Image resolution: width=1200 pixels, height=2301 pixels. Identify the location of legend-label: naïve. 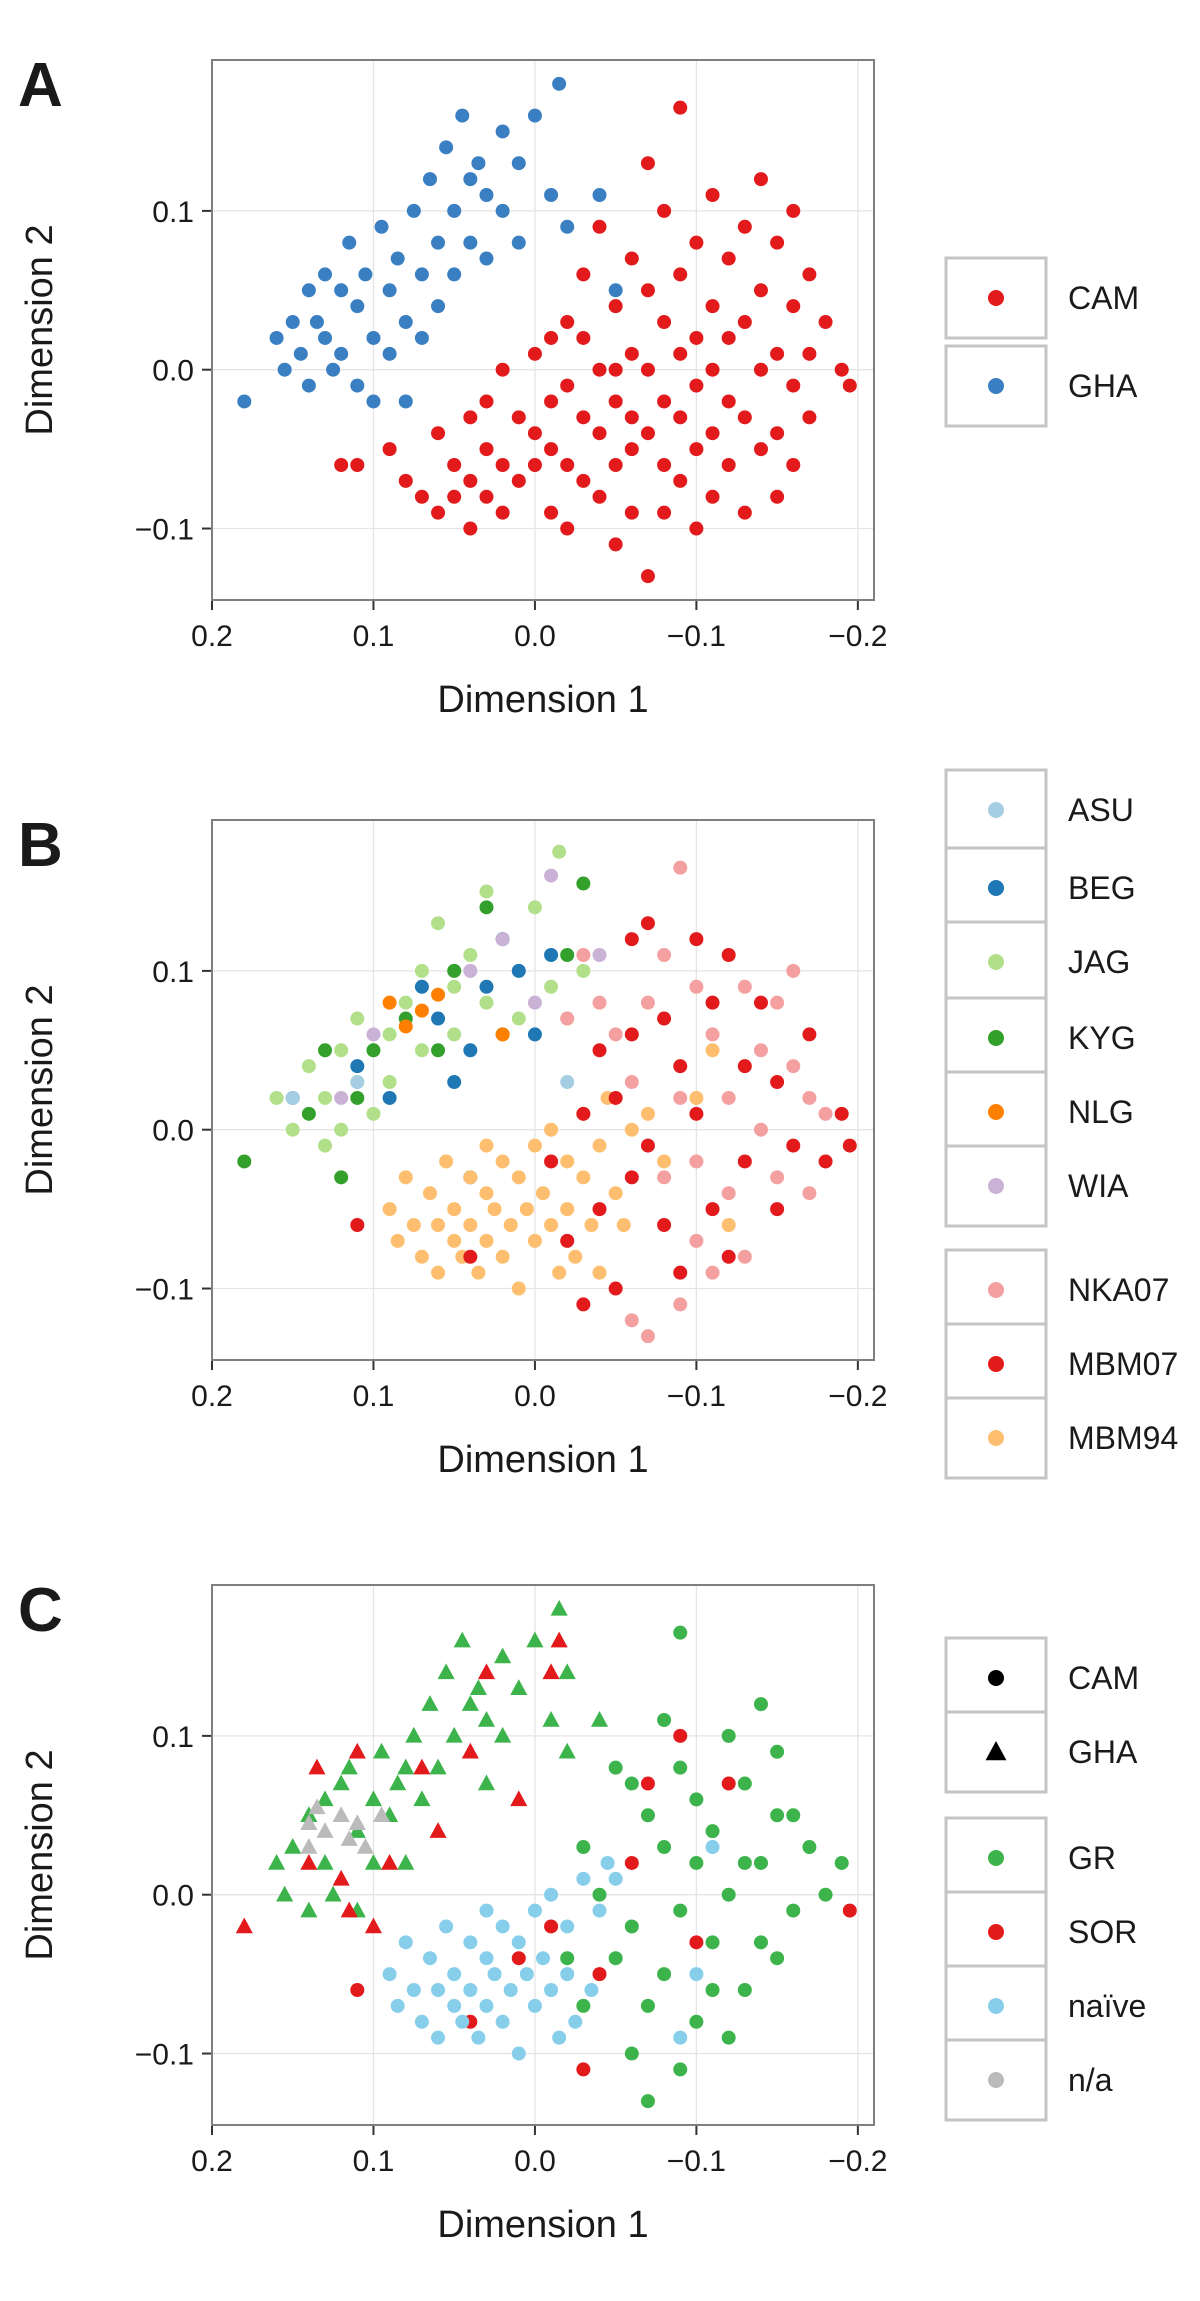
(1107, 2006).